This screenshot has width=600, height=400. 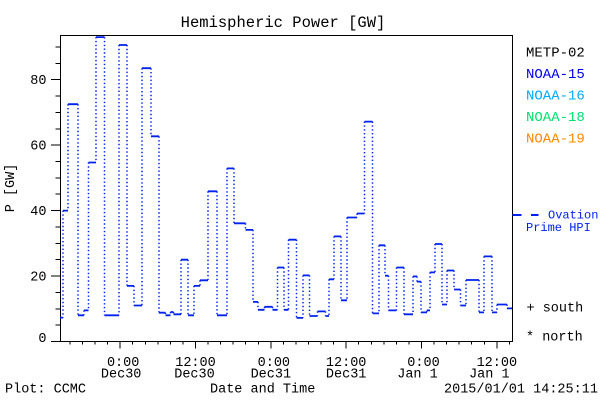 I want to click on svg-text: 60, so click(x=38, y=147).